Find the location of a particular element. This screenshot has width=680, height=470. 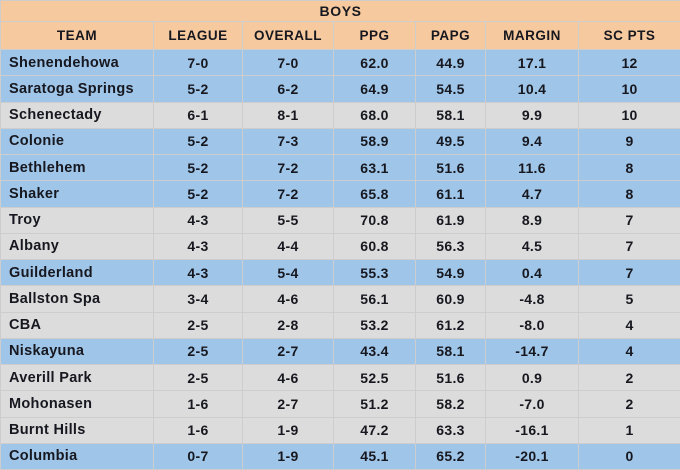

team-cell: Mohonasen is located at coordinates (77, 404).